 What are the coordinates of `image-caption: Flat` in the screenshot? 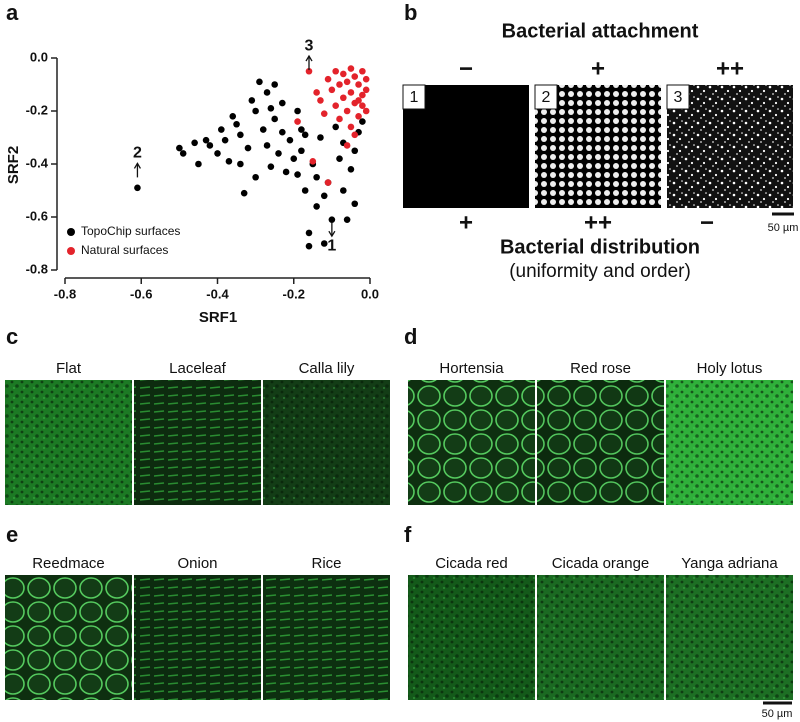 It's located at (69, 368).